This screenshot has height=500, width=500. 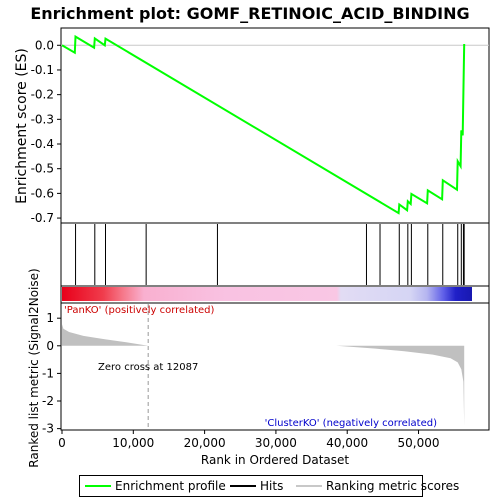 I want to click on legend-label: Enrichment profile, so click(x=170, y=486).